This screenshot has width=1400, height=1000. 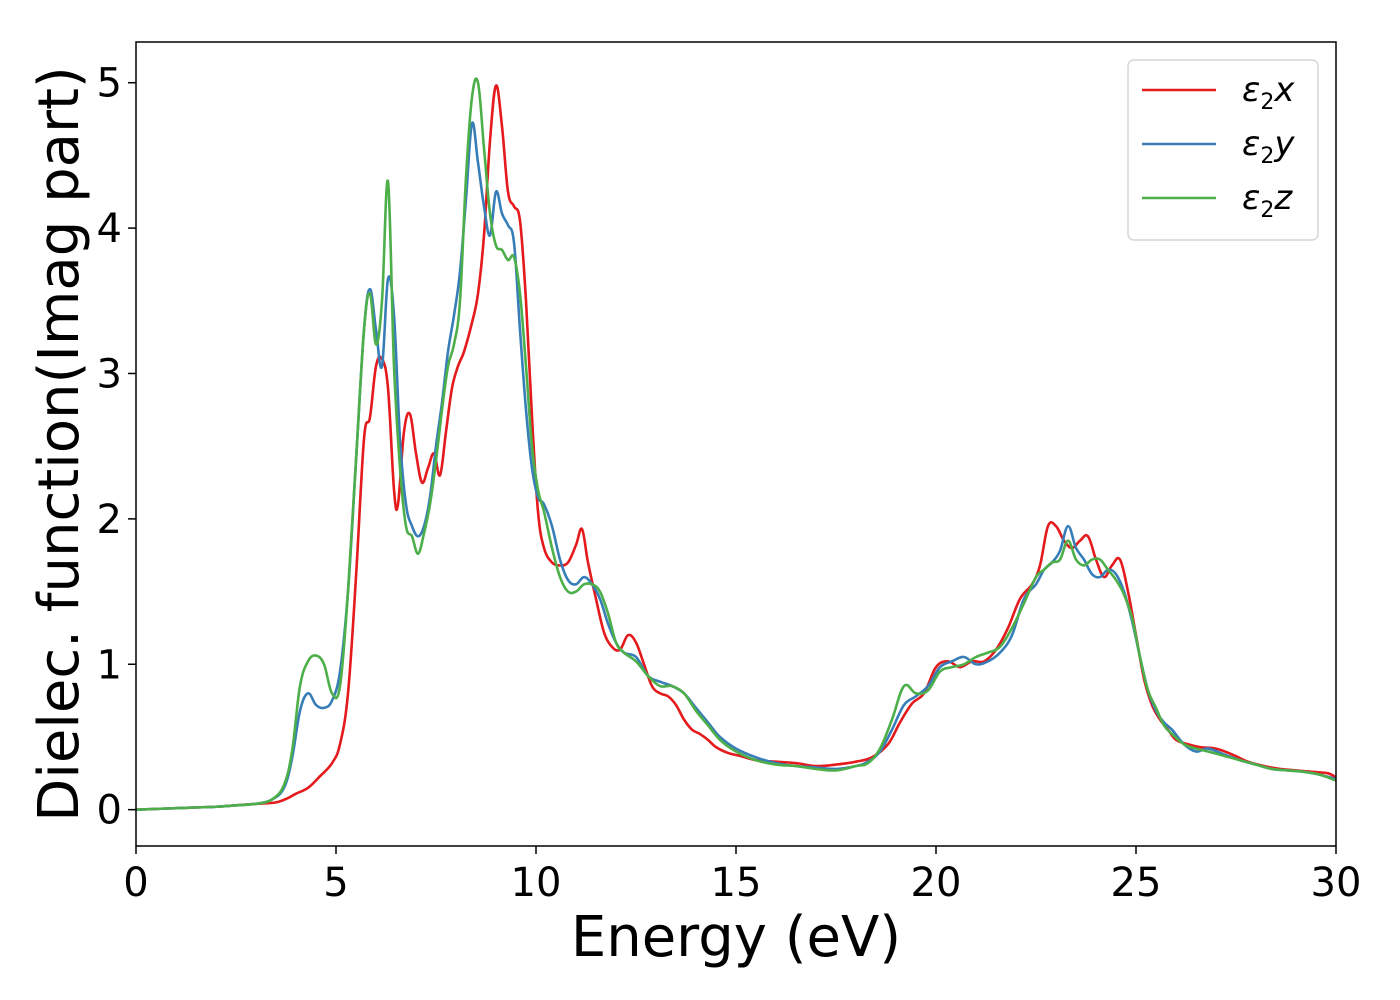 What do you see at coordinates (135, 883) in the screenshot?
I see `x-tick-label: 0` at bounding box center [135, 883].